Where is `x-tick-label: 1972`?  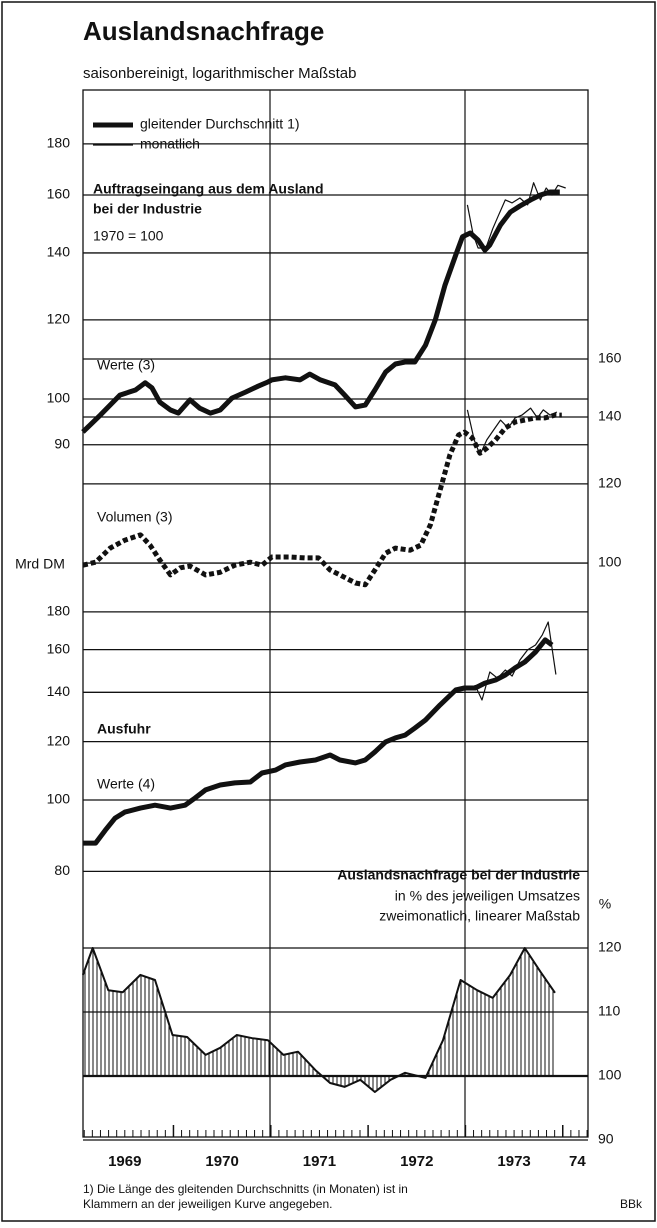
x-tick-label: 1972 is located at coordinates (416, 1161).